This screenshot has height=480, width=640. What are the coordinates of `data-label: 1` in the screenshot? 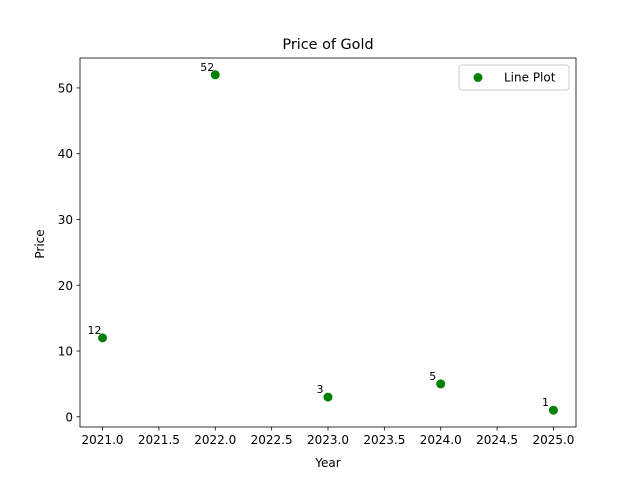 It's located at (545, 402).